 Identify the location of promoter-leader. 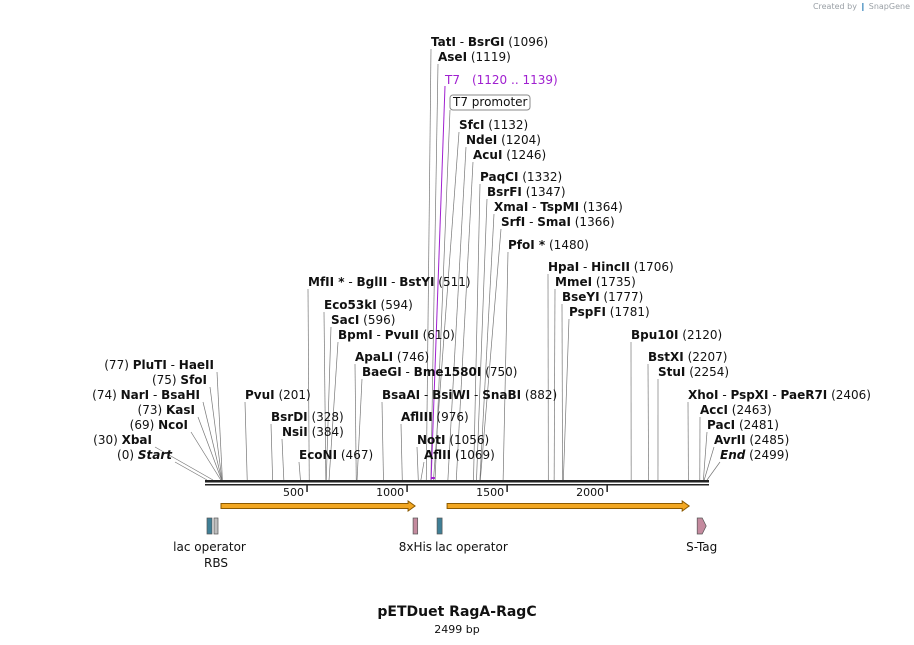
(442, 295).